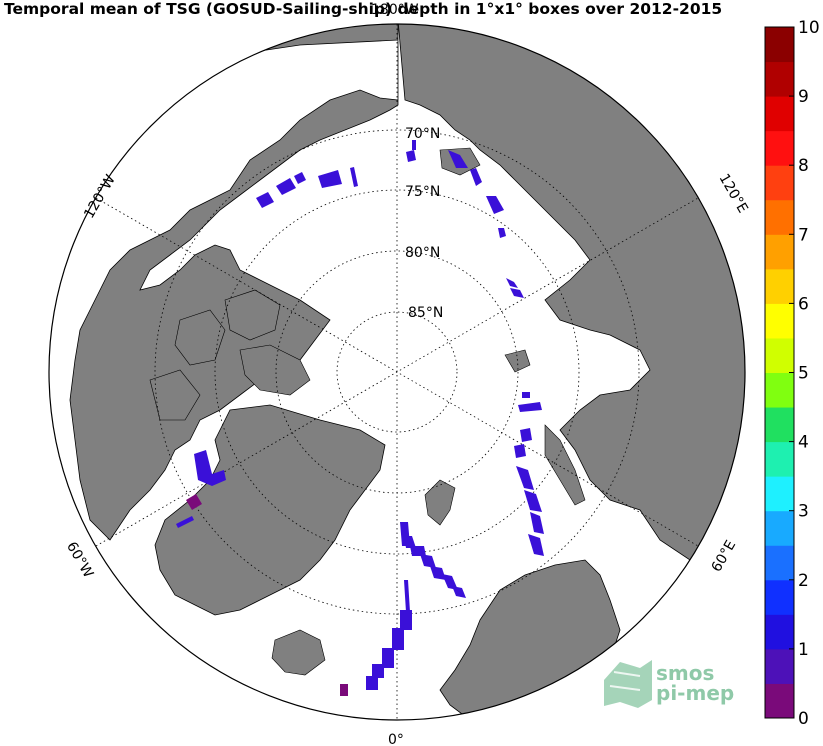  Describe the element at coordinates (803, 650) in the screenshot. I see `colorbar-tick-label: 1` at that location.